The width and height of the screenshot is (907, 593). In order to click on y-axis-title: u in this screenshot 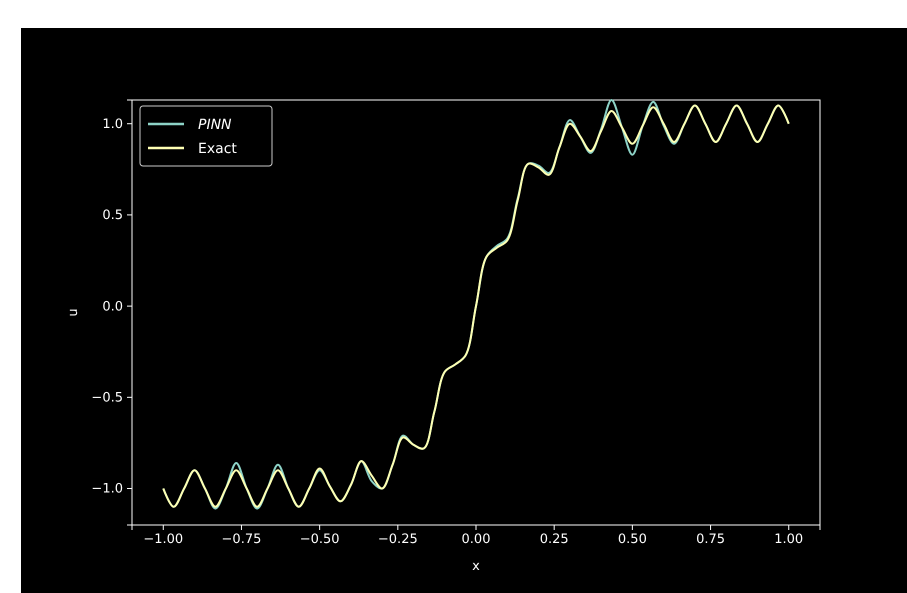, I will do `click(73, 312)`.